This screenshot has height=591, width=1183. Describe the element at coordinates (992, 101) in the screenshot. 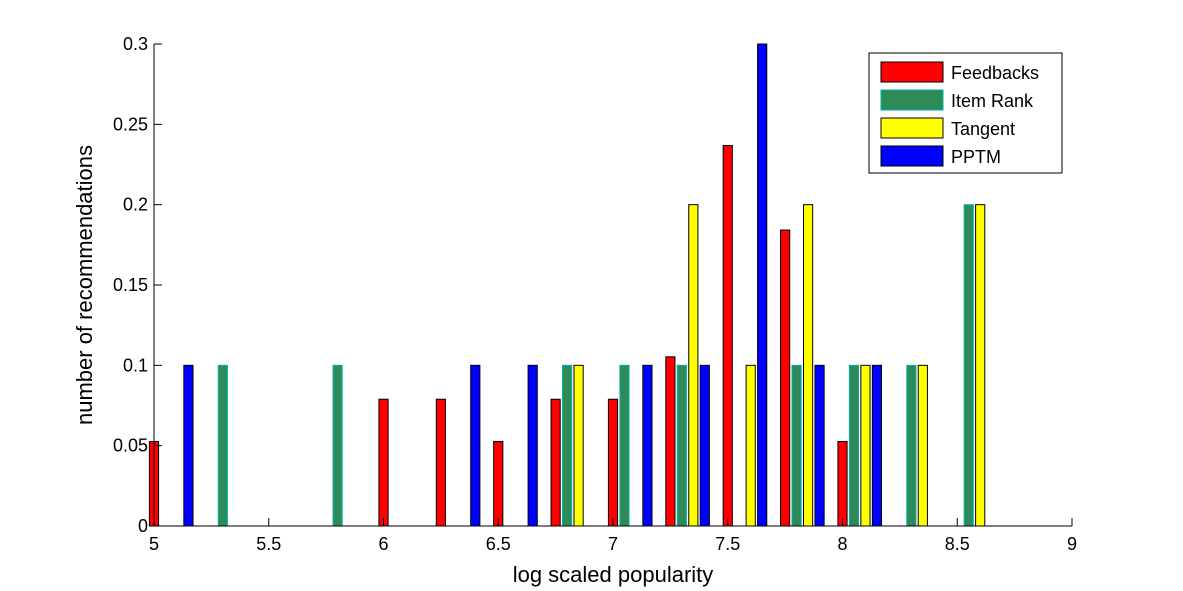

I see `legend-label-item-rank: Item Rank` at that location.